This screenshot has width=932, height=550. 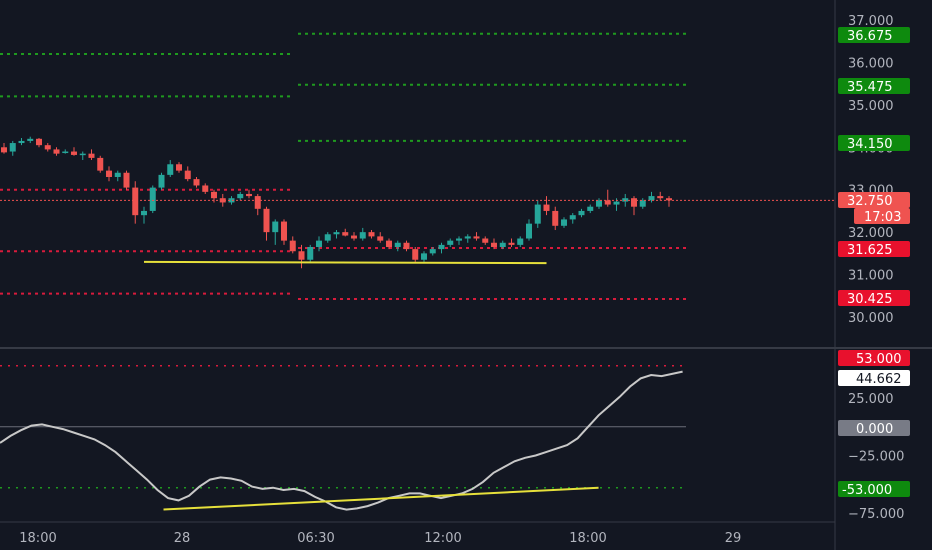 I want to click on price-tag-label: 32.750, so click(x=870, y=201).